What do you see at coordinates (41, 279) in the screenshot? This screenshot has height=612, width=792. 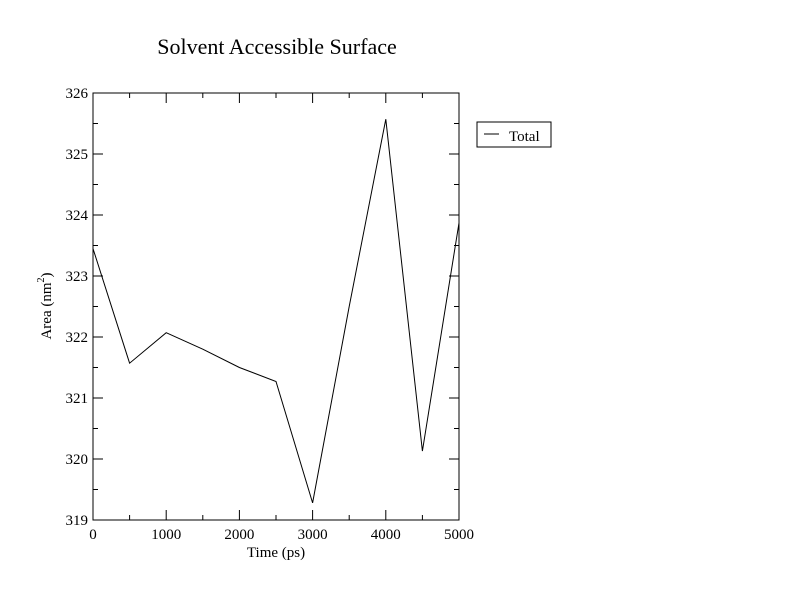 I see `y-axis-label-sup: 2` at bounding box center [41, 279].